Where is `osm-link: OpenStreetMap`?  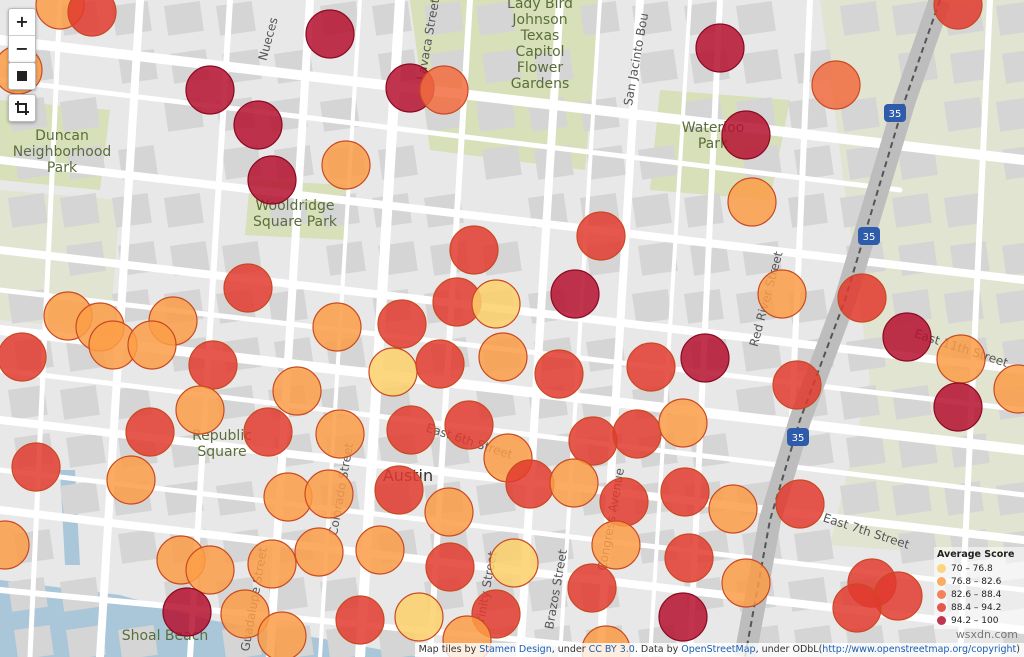 osm-link: OpenStreetMap is located at coordinates (718, 649).